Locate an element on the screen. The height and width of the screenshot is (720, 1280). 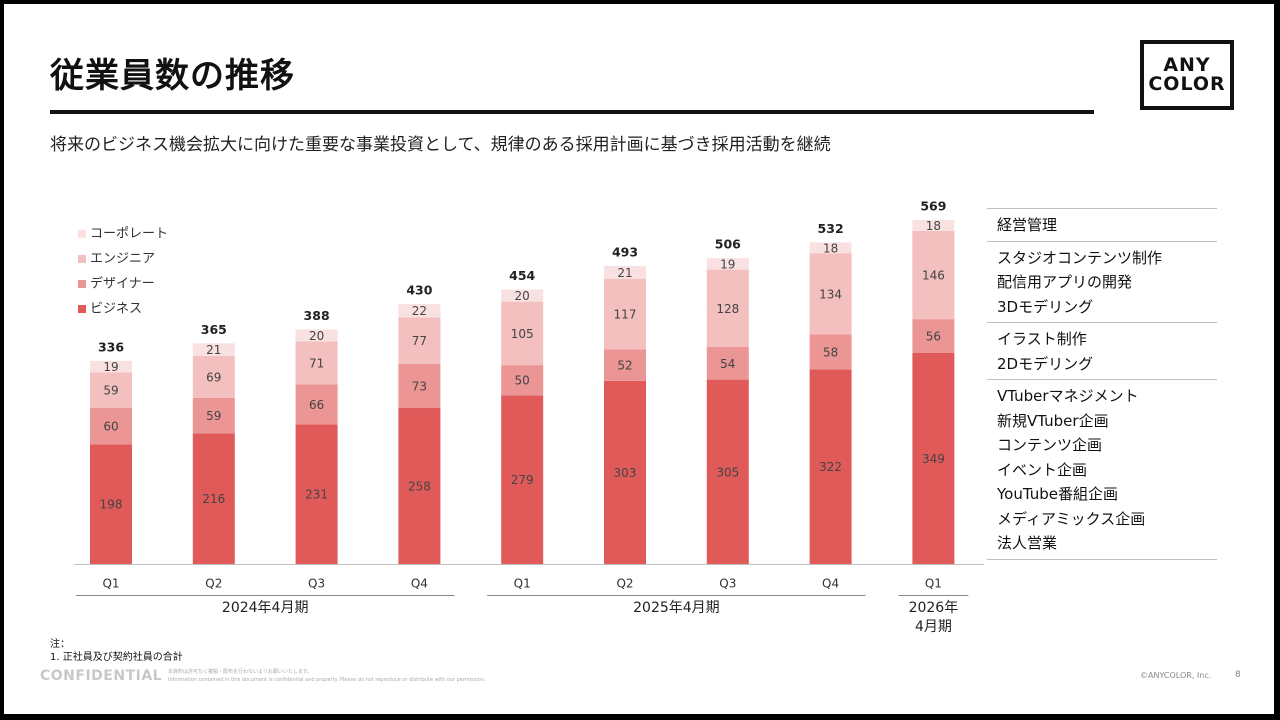
copyright: ©ANYCOLOR, Inc. is located at coordinates (1176, 675).